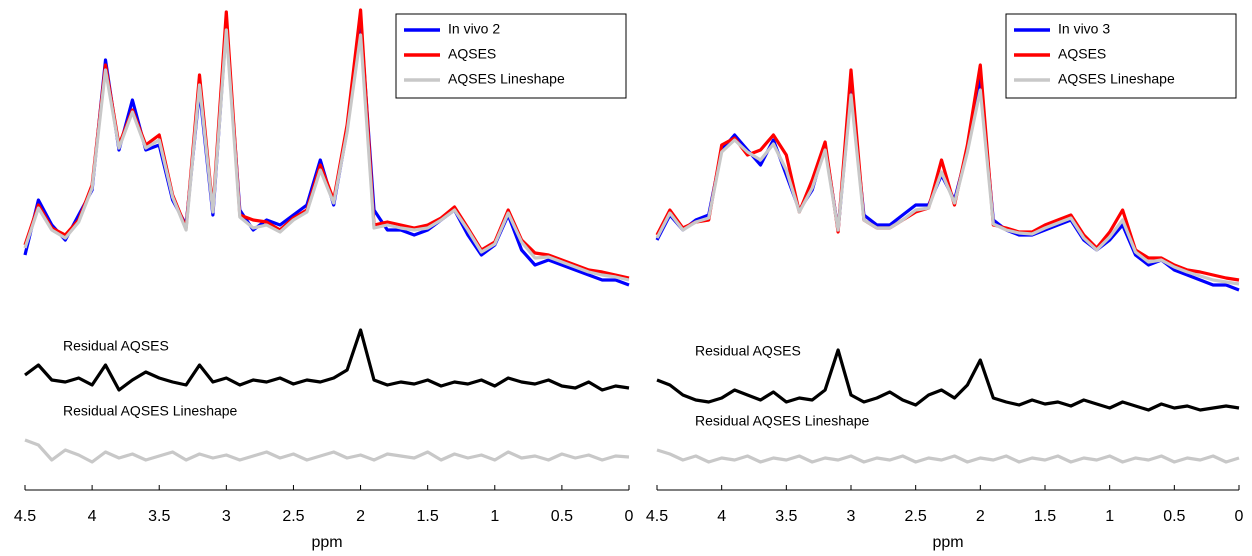 The width and height of the screenshot is (1252, 556). Describe the element at coordinates (1121, 56) in the screenshot. I see `legend-box` at that location.